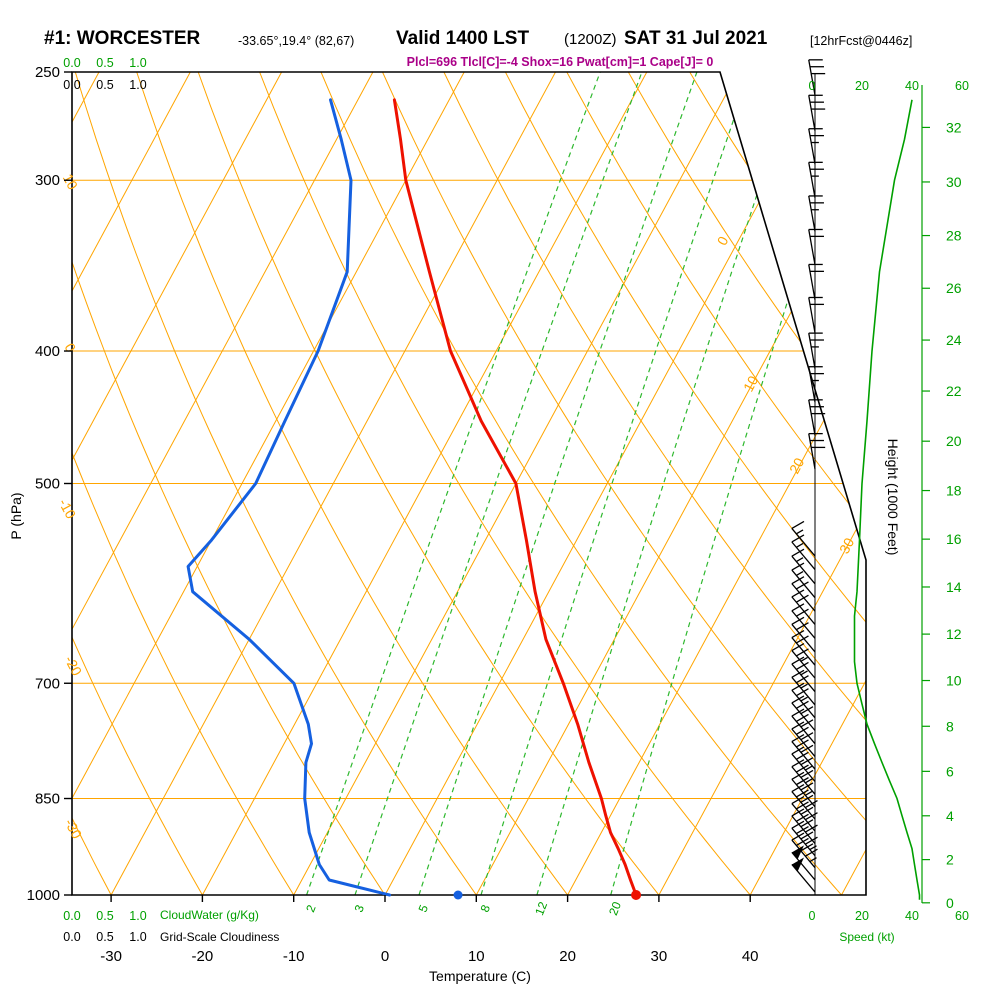 The image size is (1000, 1000). Describe the element at coordinates (954, 491) in the screenshot. I see `svg-text: 18` at that location.